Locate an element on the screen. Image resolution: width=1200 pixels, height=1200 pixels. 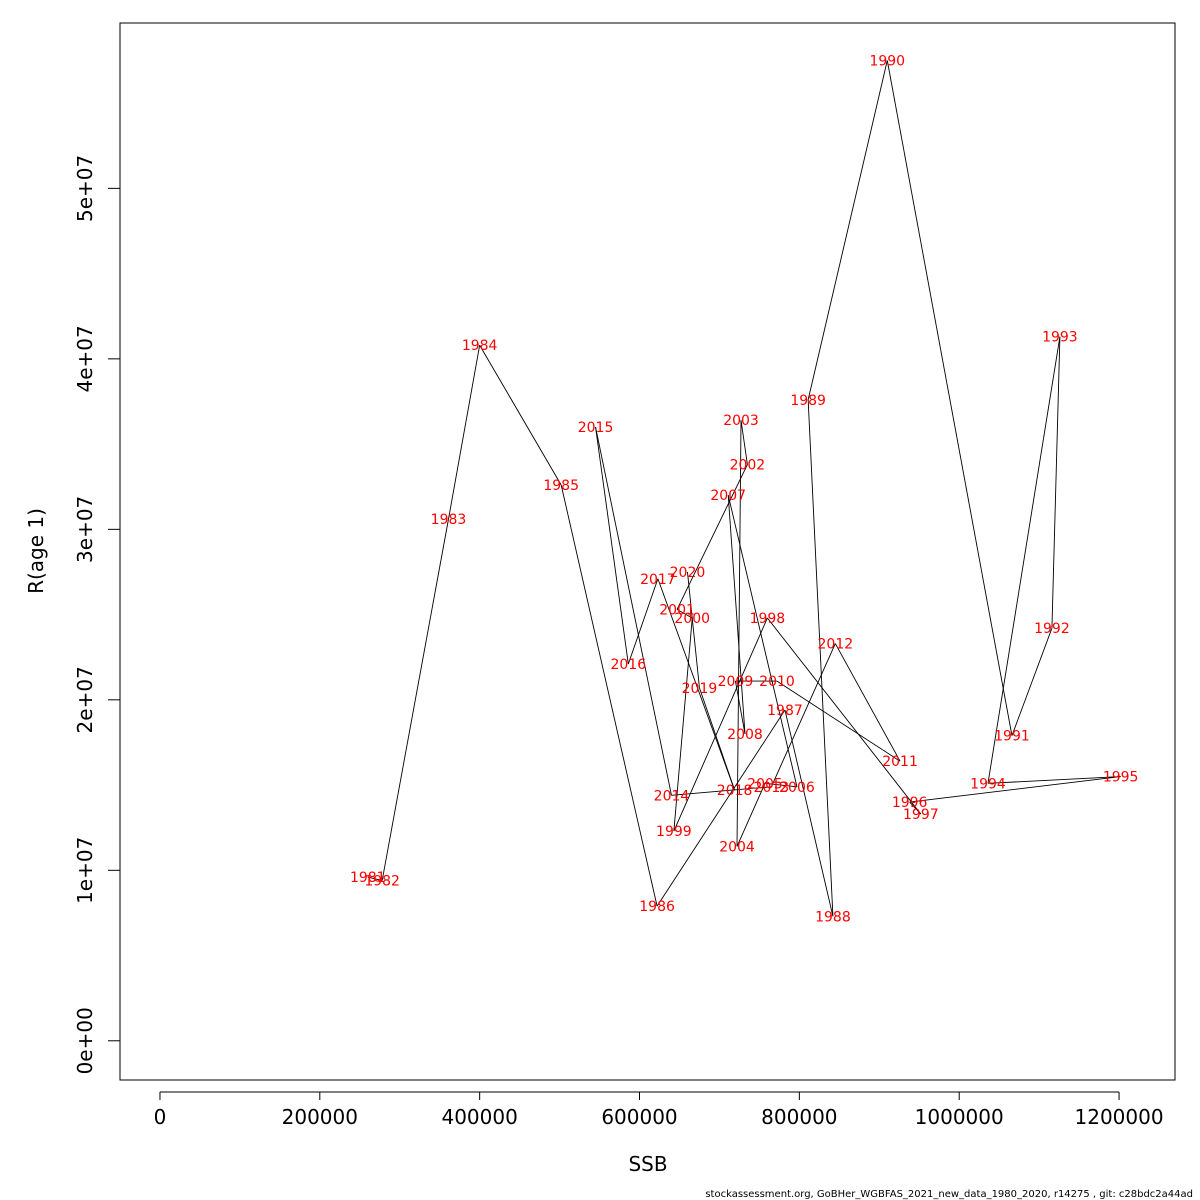
y-axis-title: R(age 1) is located at coordinates (36, 551).